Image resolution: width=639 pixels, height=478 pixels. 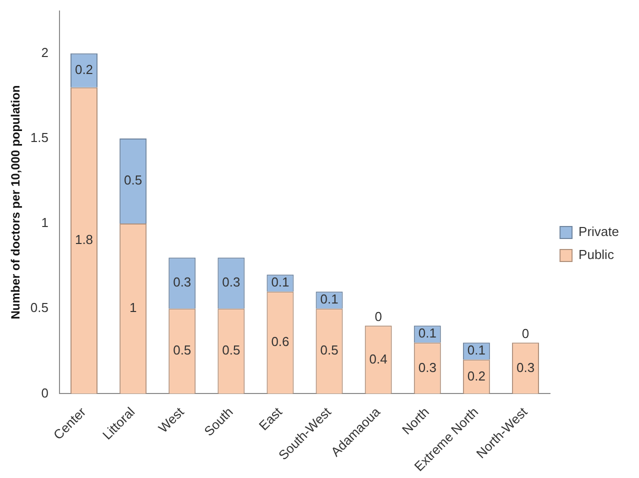 I want to click on data-label: 0.6, so click(x=280, y=342).